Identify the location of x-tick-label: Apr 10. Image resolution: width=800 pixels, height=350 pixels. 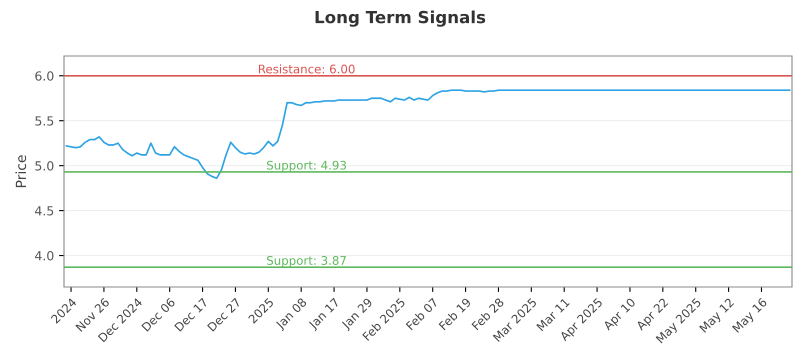
(620, 314).